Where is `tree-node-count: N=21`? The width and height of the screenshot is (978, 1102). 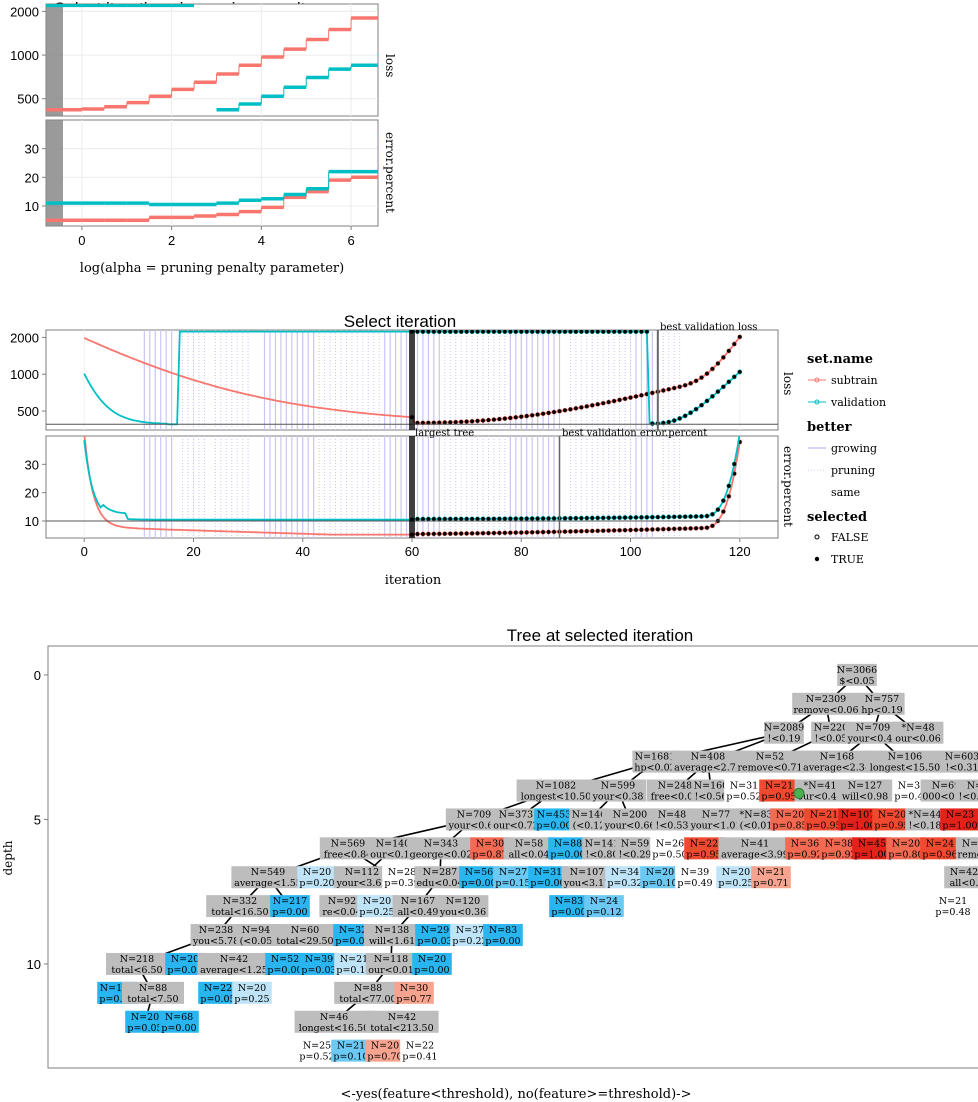 tree-node-count: N=21 is located at coordinates (953, 901).